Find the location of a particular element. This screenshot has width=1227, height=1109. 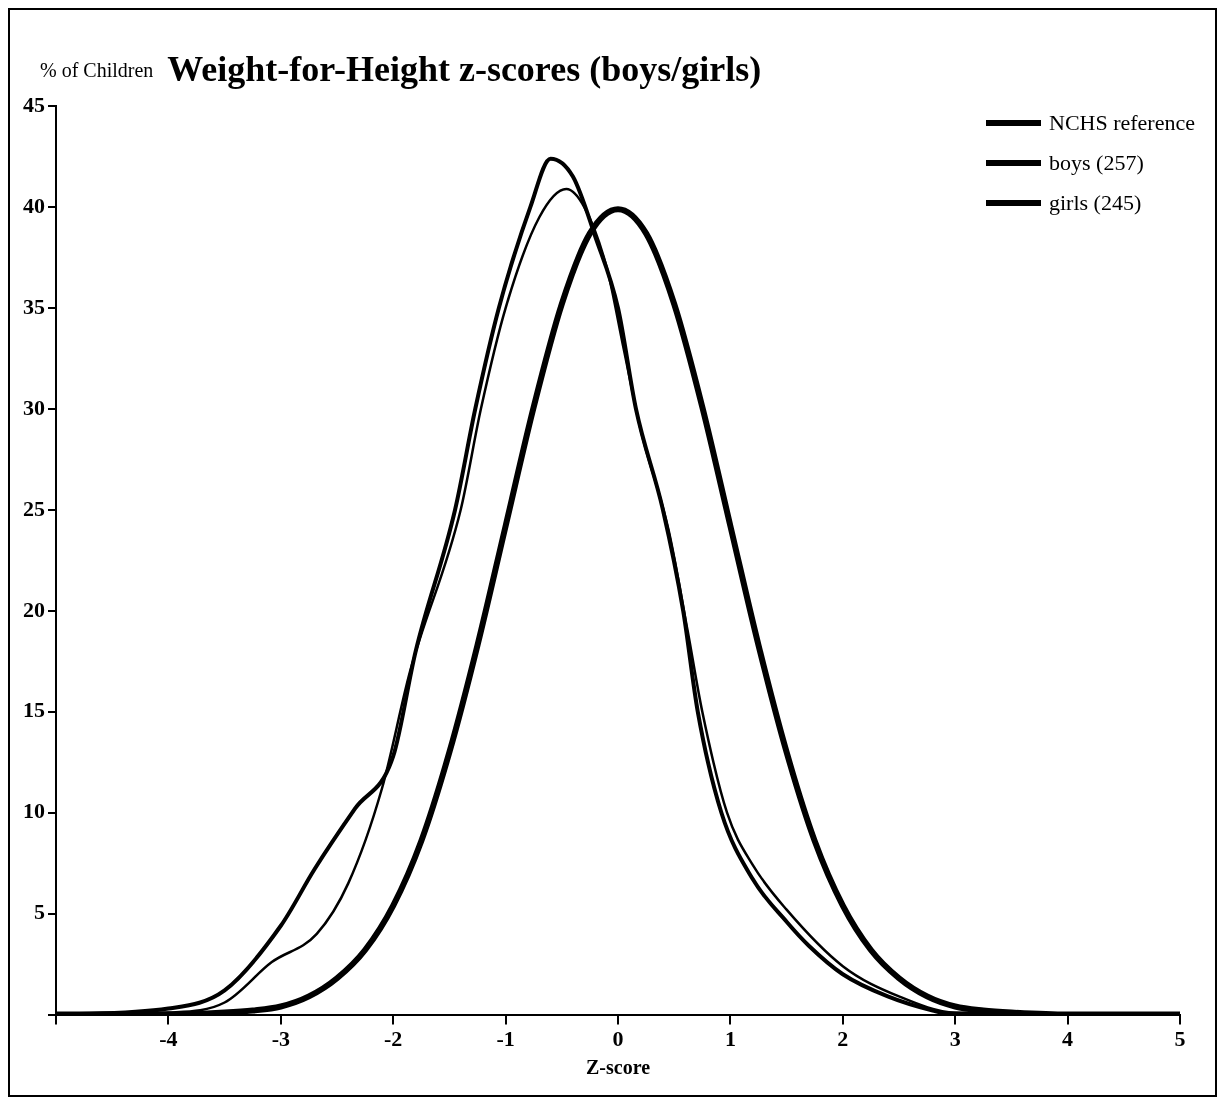

y-tick-label: 35 is located at coordinates (34, 306).